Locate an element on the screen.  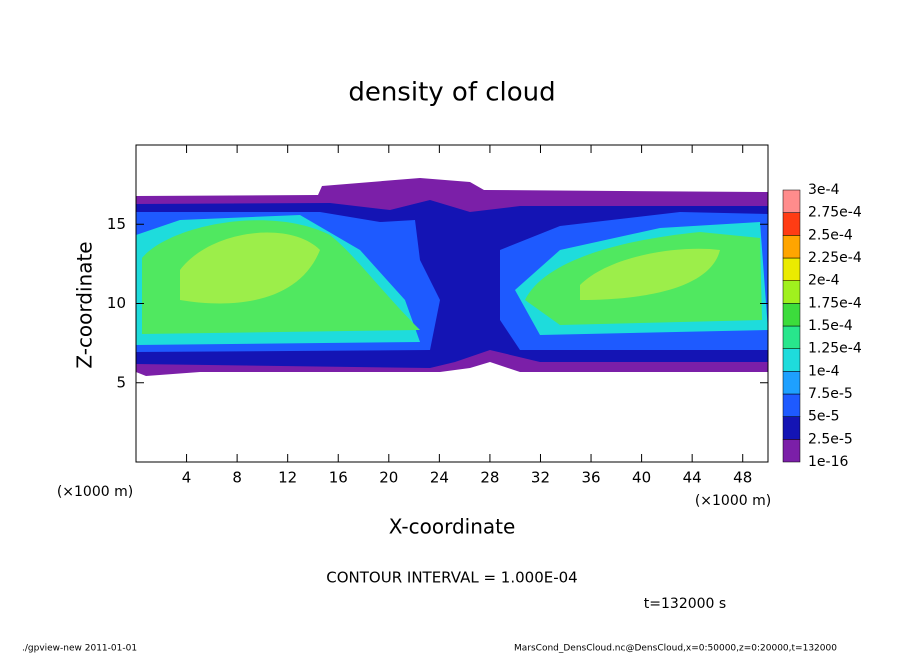
chart-title: density of cloud is located at coordinates (451, 93).